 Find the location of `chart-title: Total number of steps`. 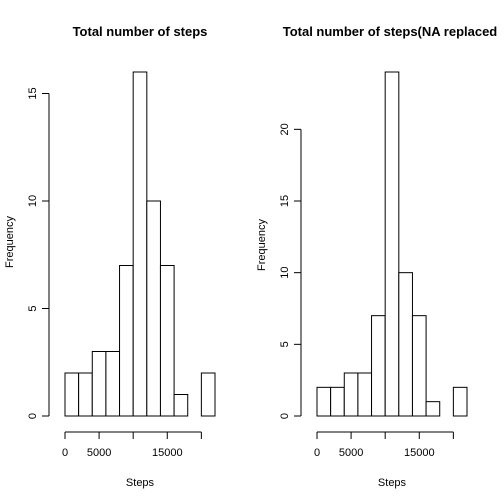

chart-title: Total number of steps is located at coordinates (140, 31).